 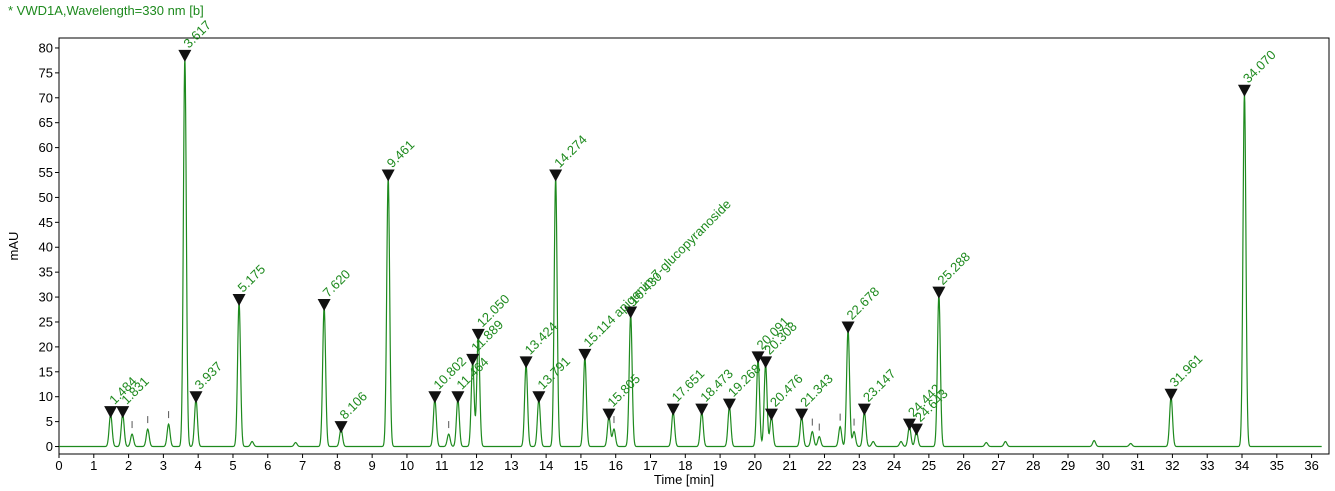 What do you see at coordinates (546, 465) in the screenshot?
I see `x-tick-label: 14` at bounding box center [546, 465].